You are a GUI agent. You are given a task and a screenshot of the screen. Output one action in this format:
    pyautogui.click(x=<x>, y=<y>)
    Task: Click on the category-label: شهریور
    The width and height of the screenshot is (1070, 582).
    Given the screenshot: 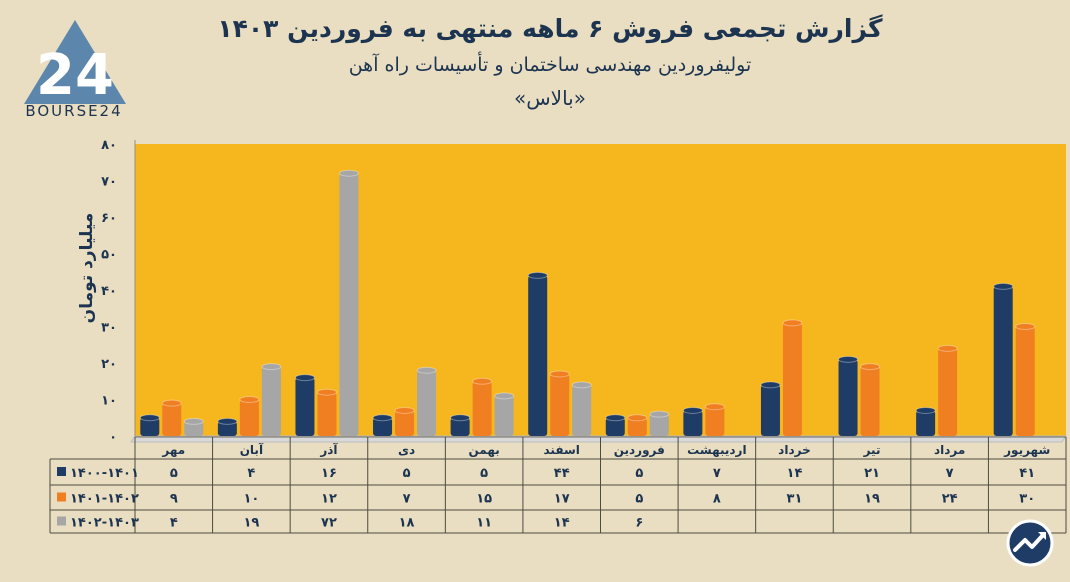 What is the action you would take?
    pyautogui.click(x=1026, y=450)
    